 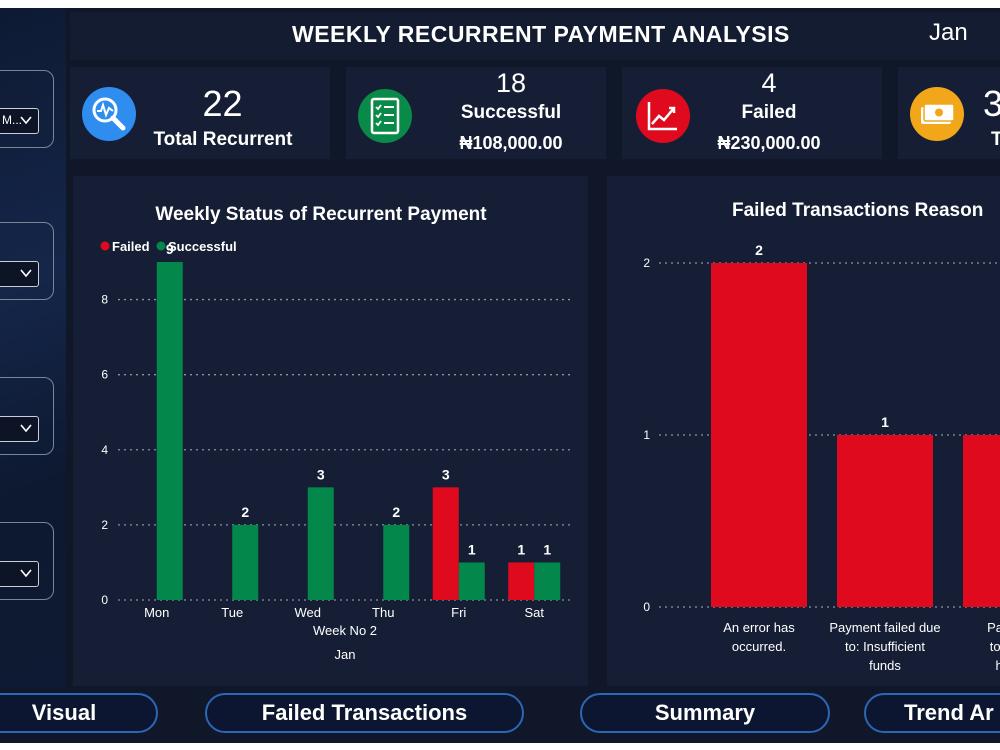 I want to click on reasons-y-tick-label: 0, so click(x=646, y=607).